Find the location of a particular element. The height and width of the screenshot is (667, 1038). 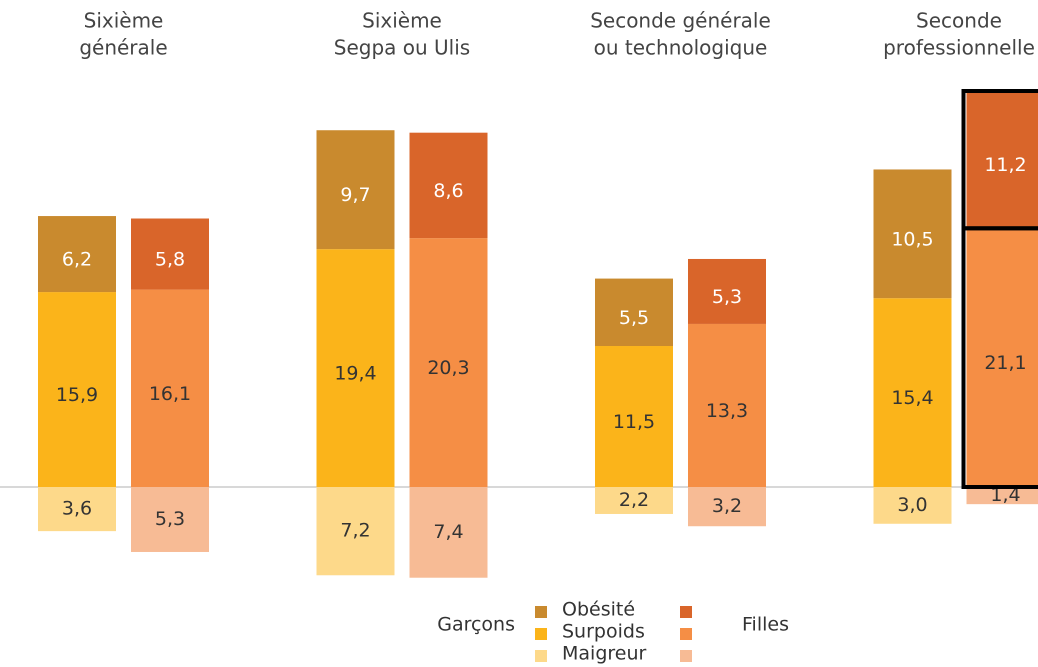

value-label: 19,4 is located at coordinates (355, 374).